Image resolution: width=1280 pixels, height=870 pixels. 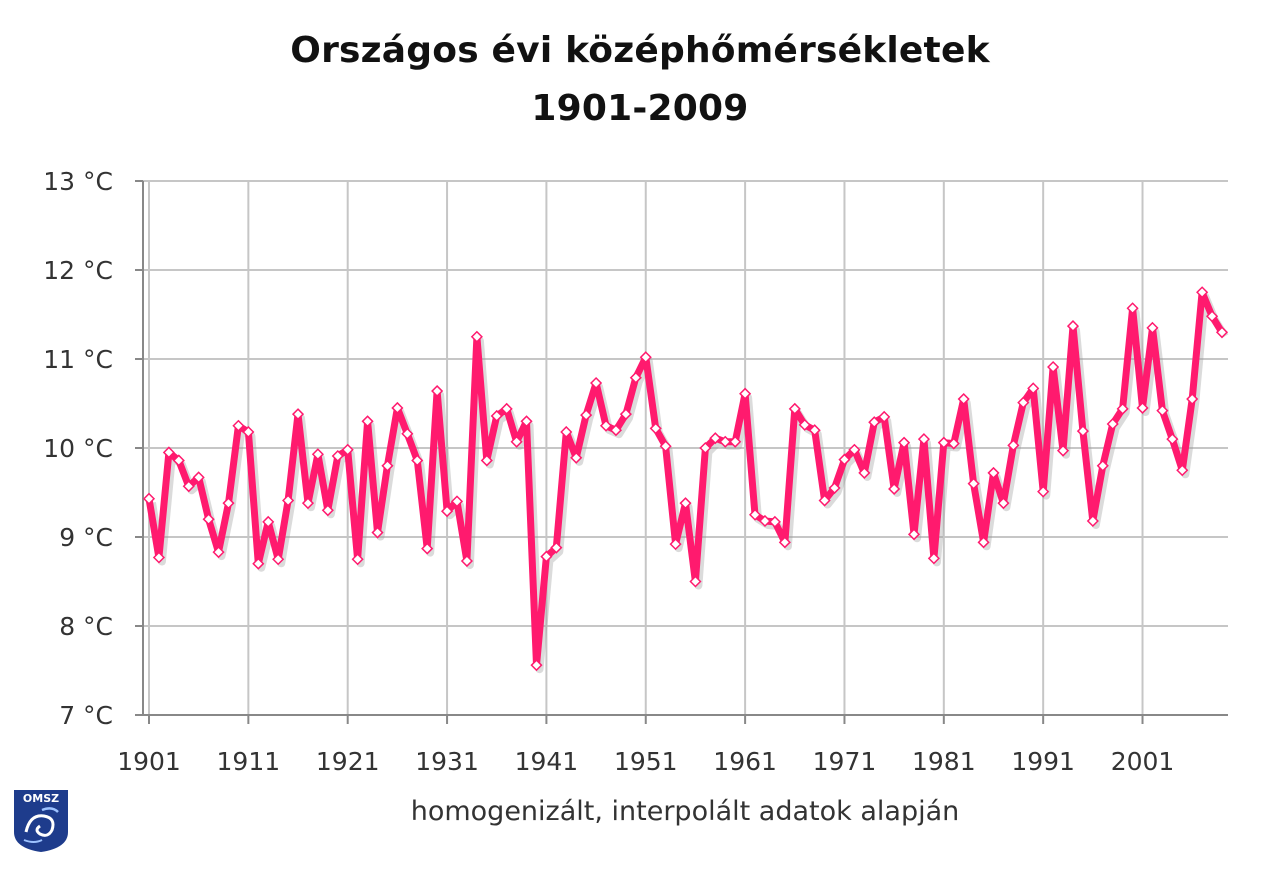 I want to click on omsz-logo-icon: OMSZ, so click(x=41, y=821).